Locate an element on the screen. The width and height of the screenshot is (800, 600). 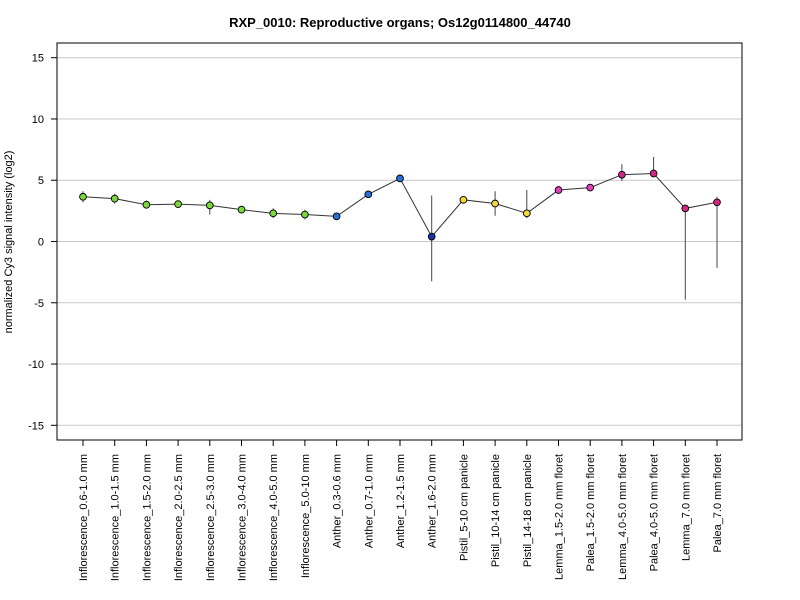
x-tick-label: Lemma_1.5-2.0 mm floret is located at coordinates (560, 517).